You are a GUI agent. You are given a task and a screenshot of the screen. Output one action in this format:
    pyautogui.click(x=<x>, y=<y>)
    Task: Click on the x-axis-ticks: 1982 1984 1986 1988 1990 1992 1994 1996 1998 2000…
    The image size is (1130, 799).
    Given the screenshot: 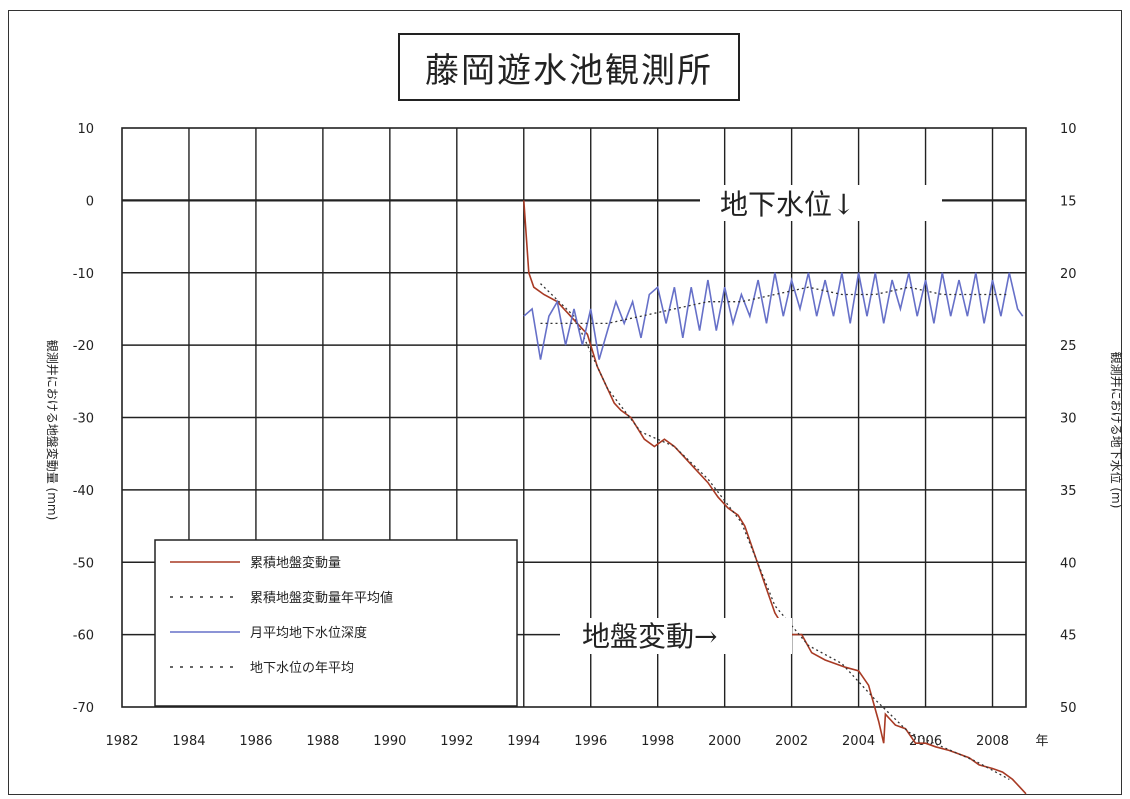 What is the action you would take?
    pyautogui.click(x=576, y=741)
    